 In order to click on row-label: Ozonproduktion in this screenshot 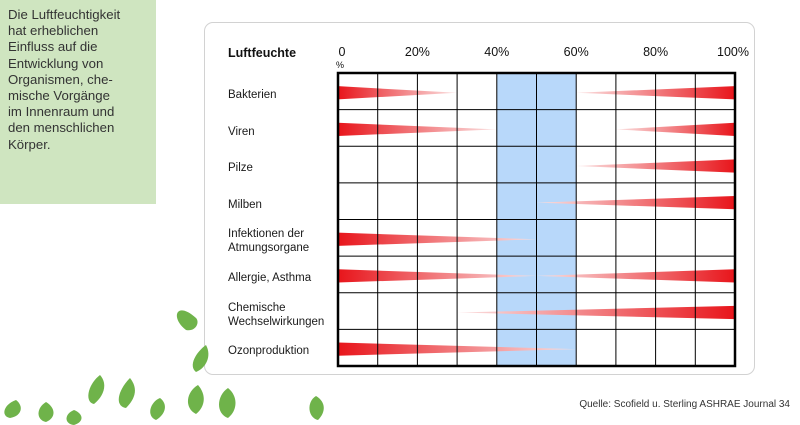, I will do `click(269, 351)`.